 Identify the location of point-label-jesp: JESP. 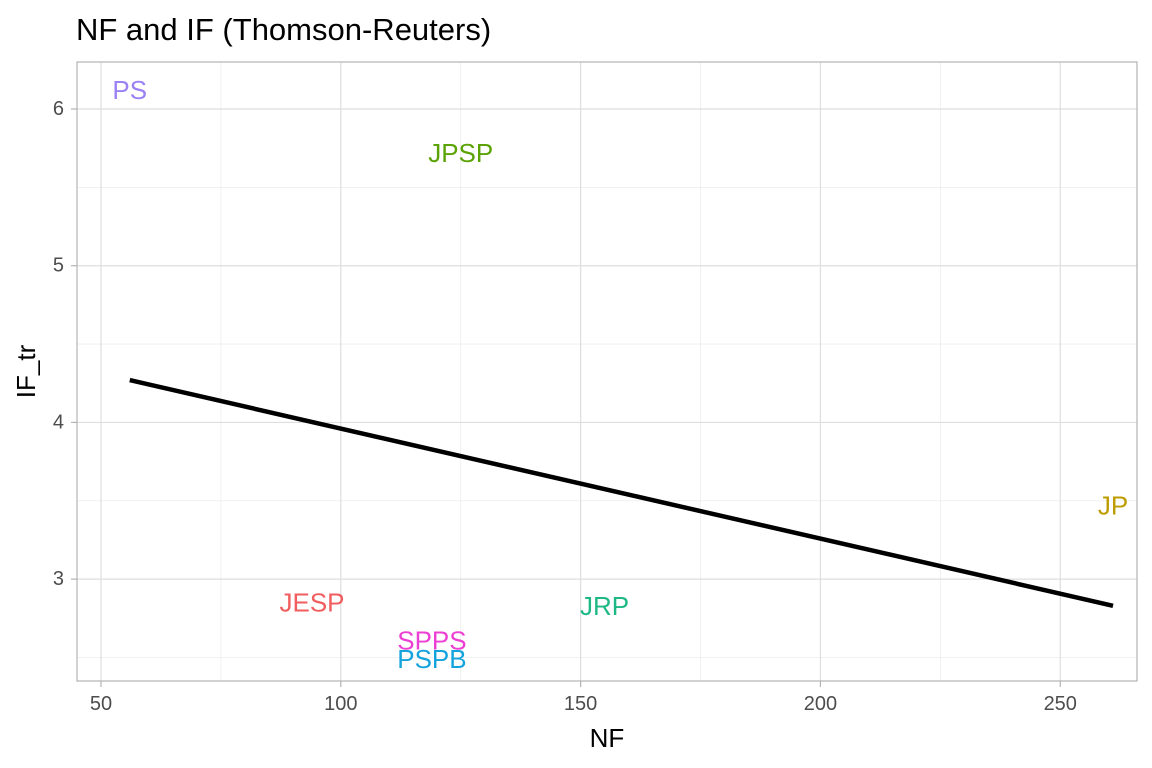
(312, 603).